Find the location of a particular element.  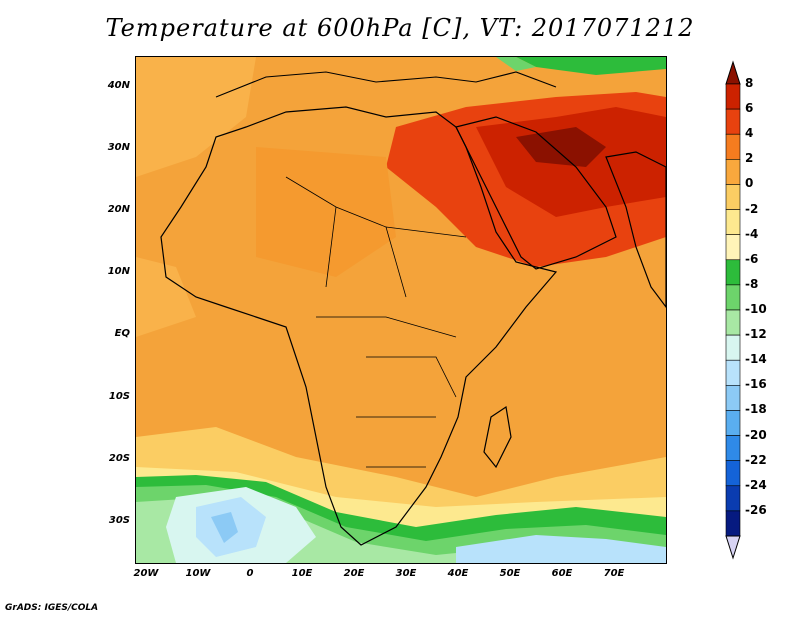

colorbar-label: -26 is located at coordinates (756, 509).